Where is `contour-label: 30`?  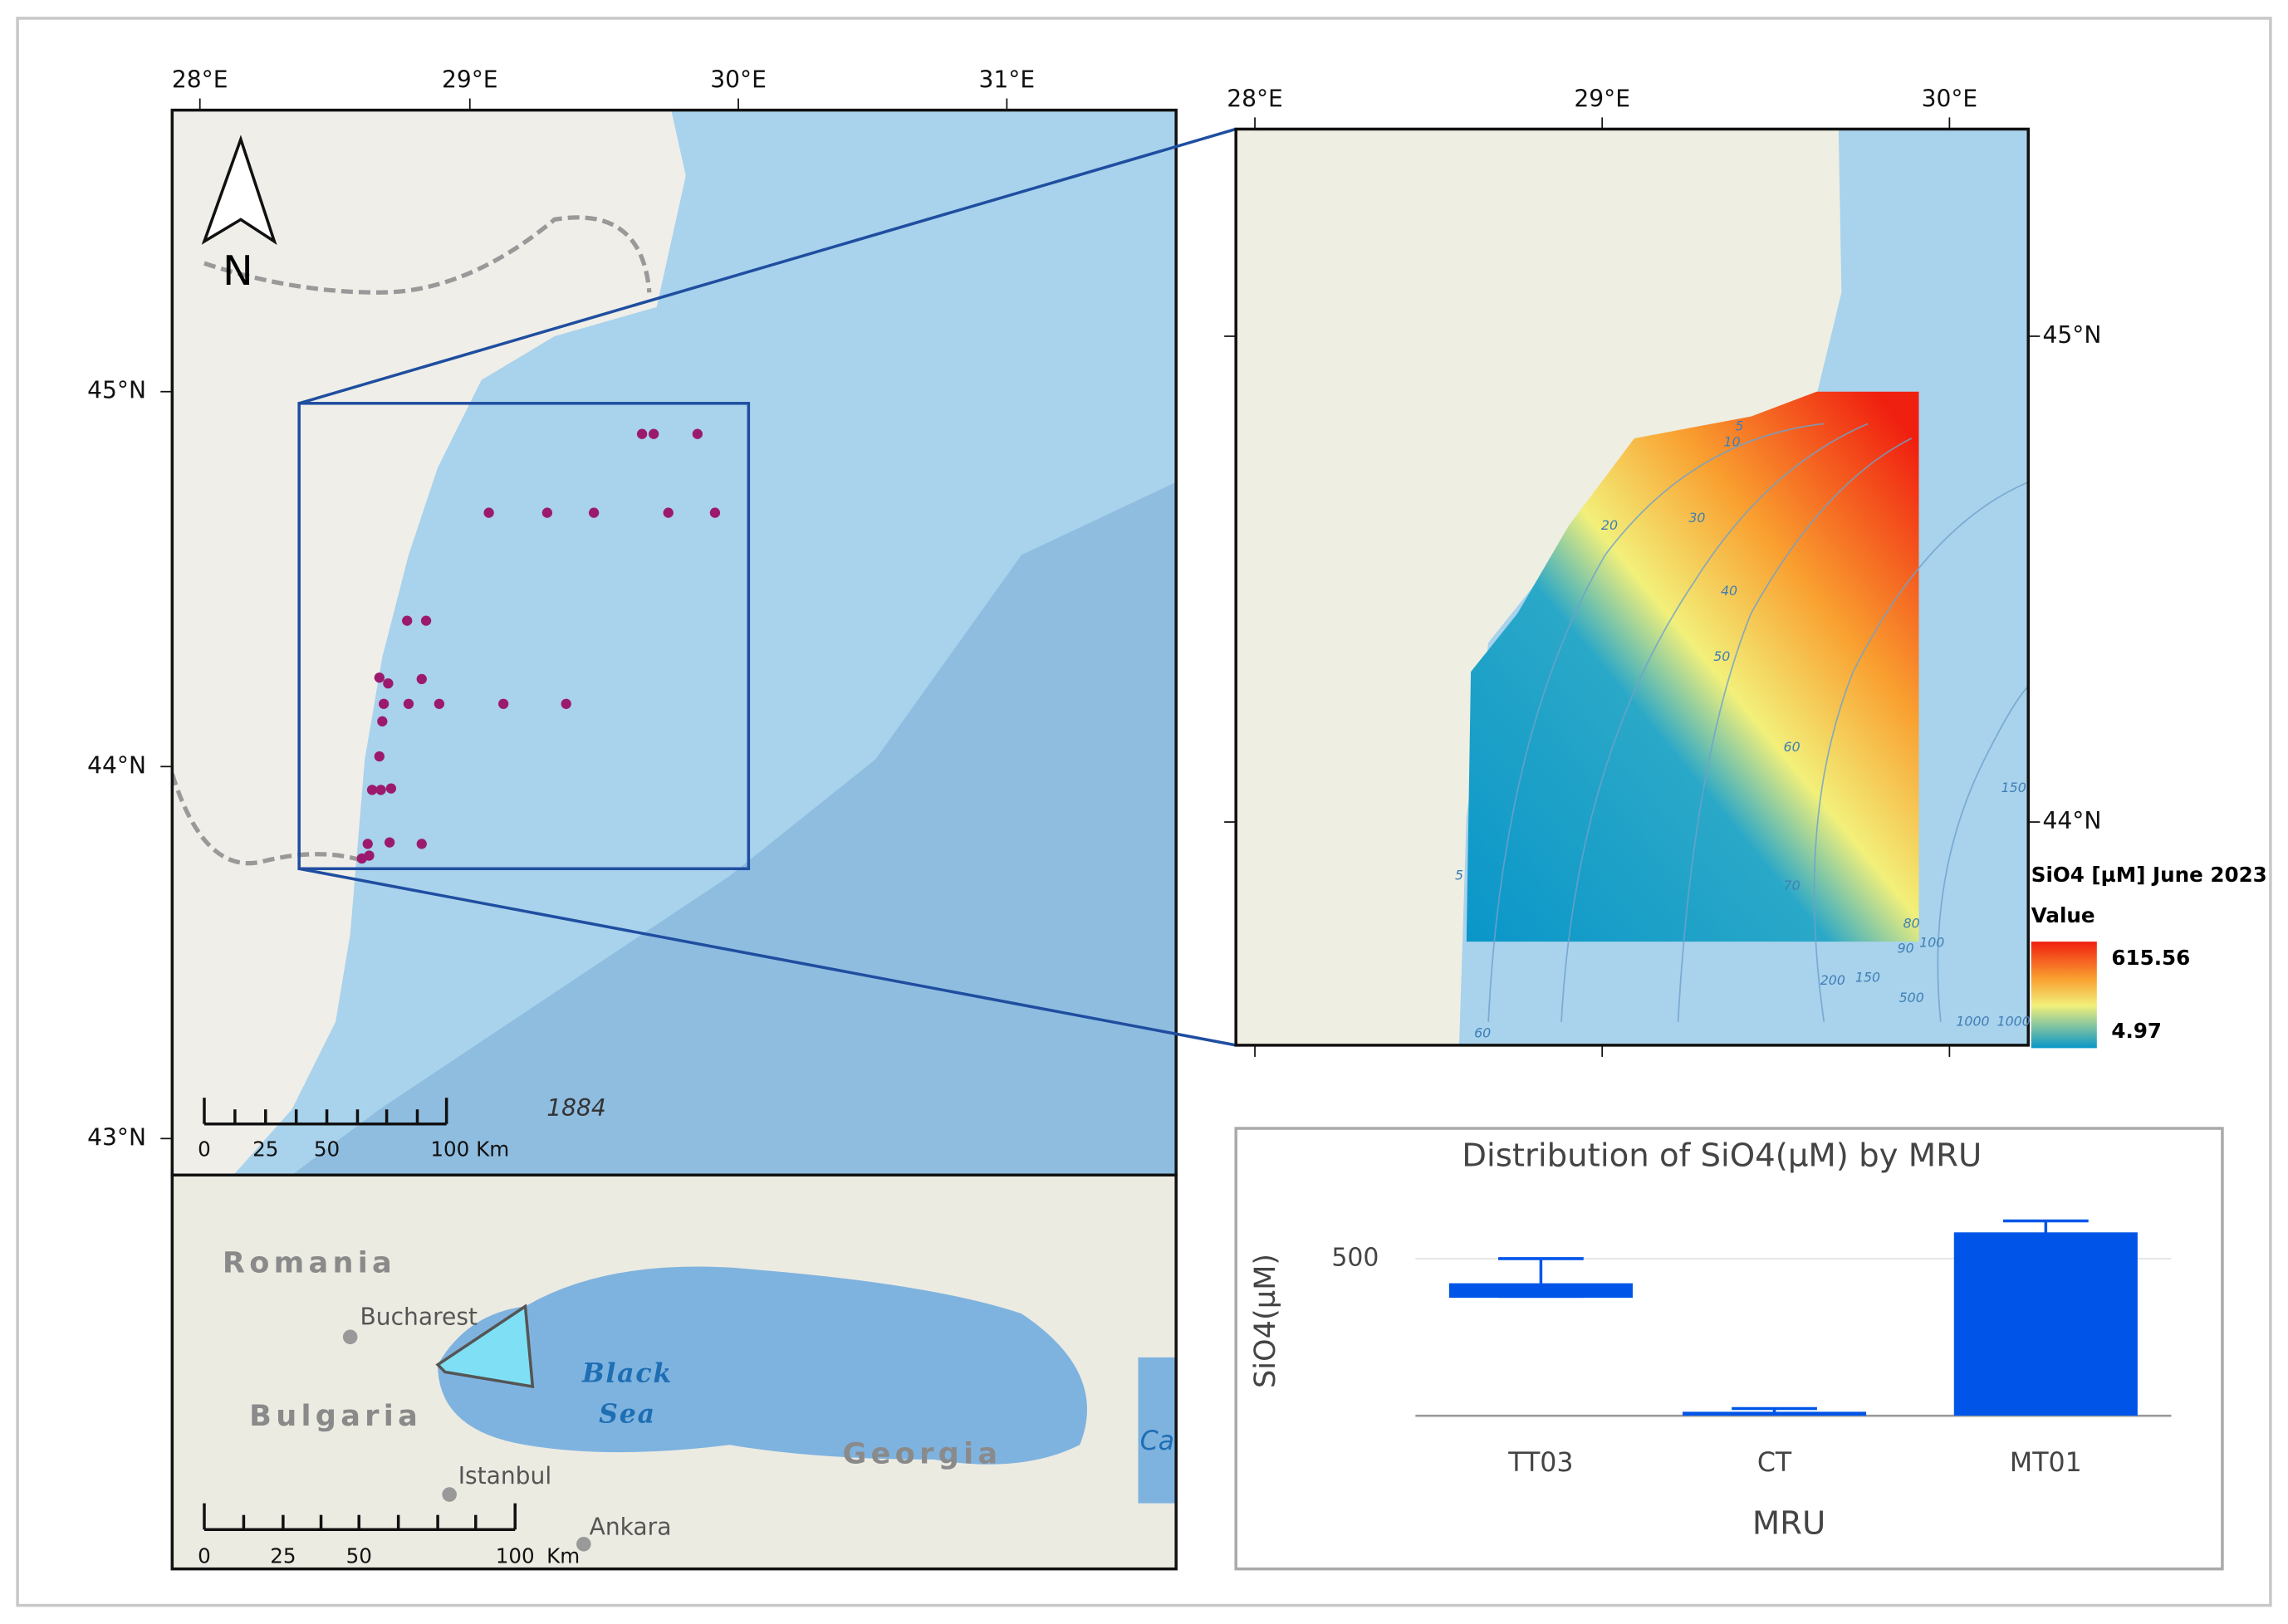 contour-label: 30 is located at coordinates (1696, 518).